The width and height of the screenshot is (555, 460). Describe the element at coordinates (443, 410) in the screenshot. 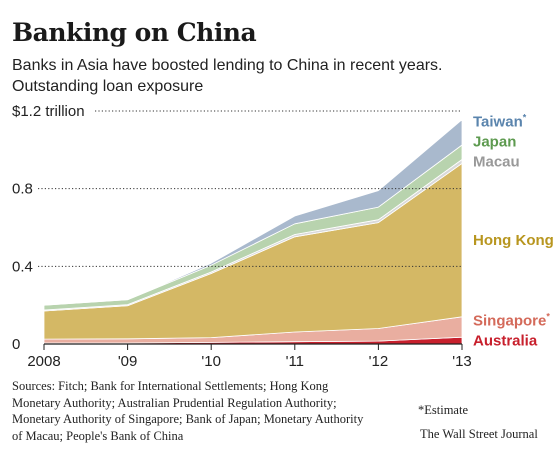

I see `estimate-footnote: *Estimate` at that location.